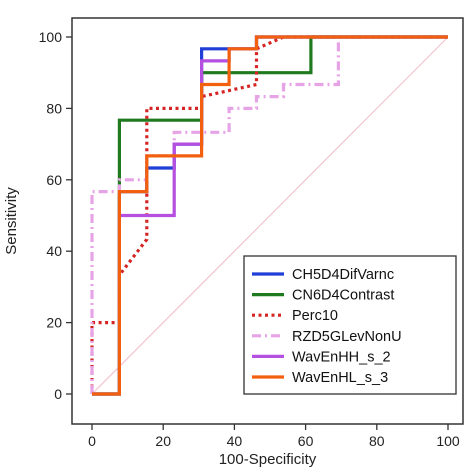 Image resolution: width=474 pixels, height=474 pixels. Describe the element at coordinates (343, 275) in the screenshot. I see `legend-entry-label: CH5D4DifVarnc` at that location.